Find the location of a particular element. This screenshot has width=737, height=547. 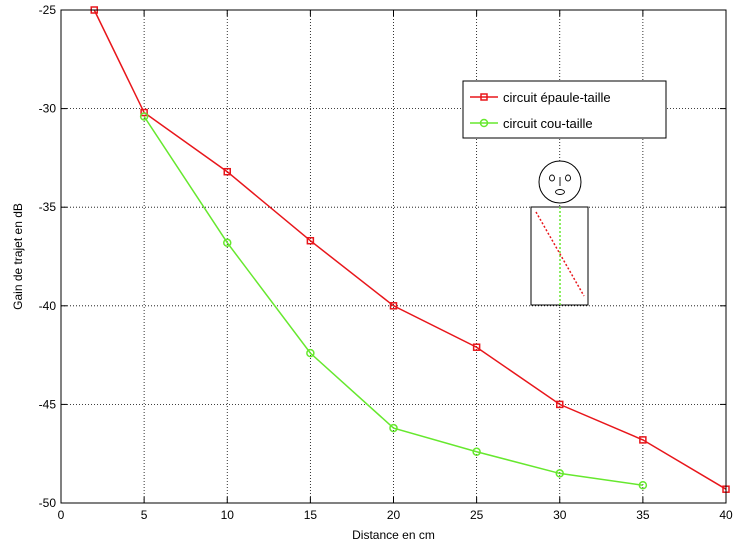

x-tick-label: 10 is located at coordinates (228, 515).